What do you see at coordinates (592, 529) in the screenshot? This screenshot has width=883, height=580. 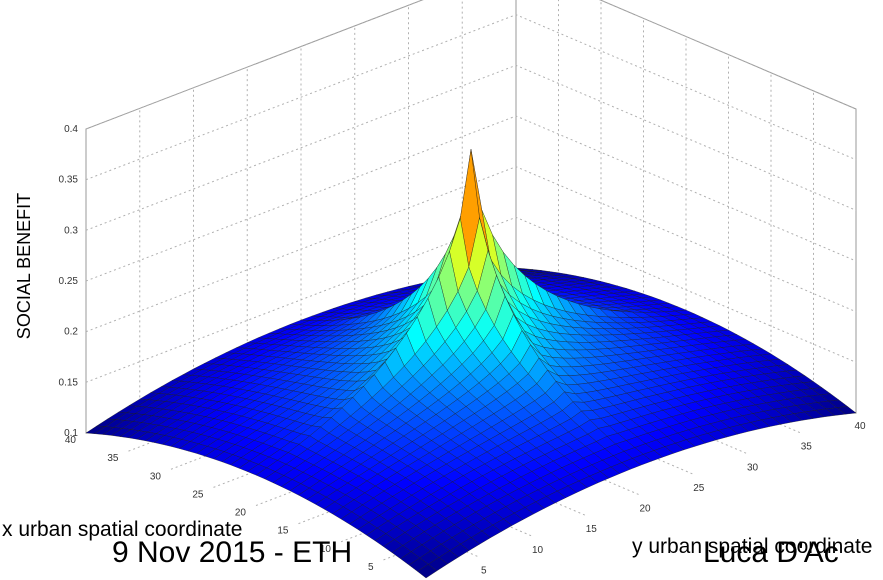 I see `y-tick-label: 15` at bounding box center [592, 529].